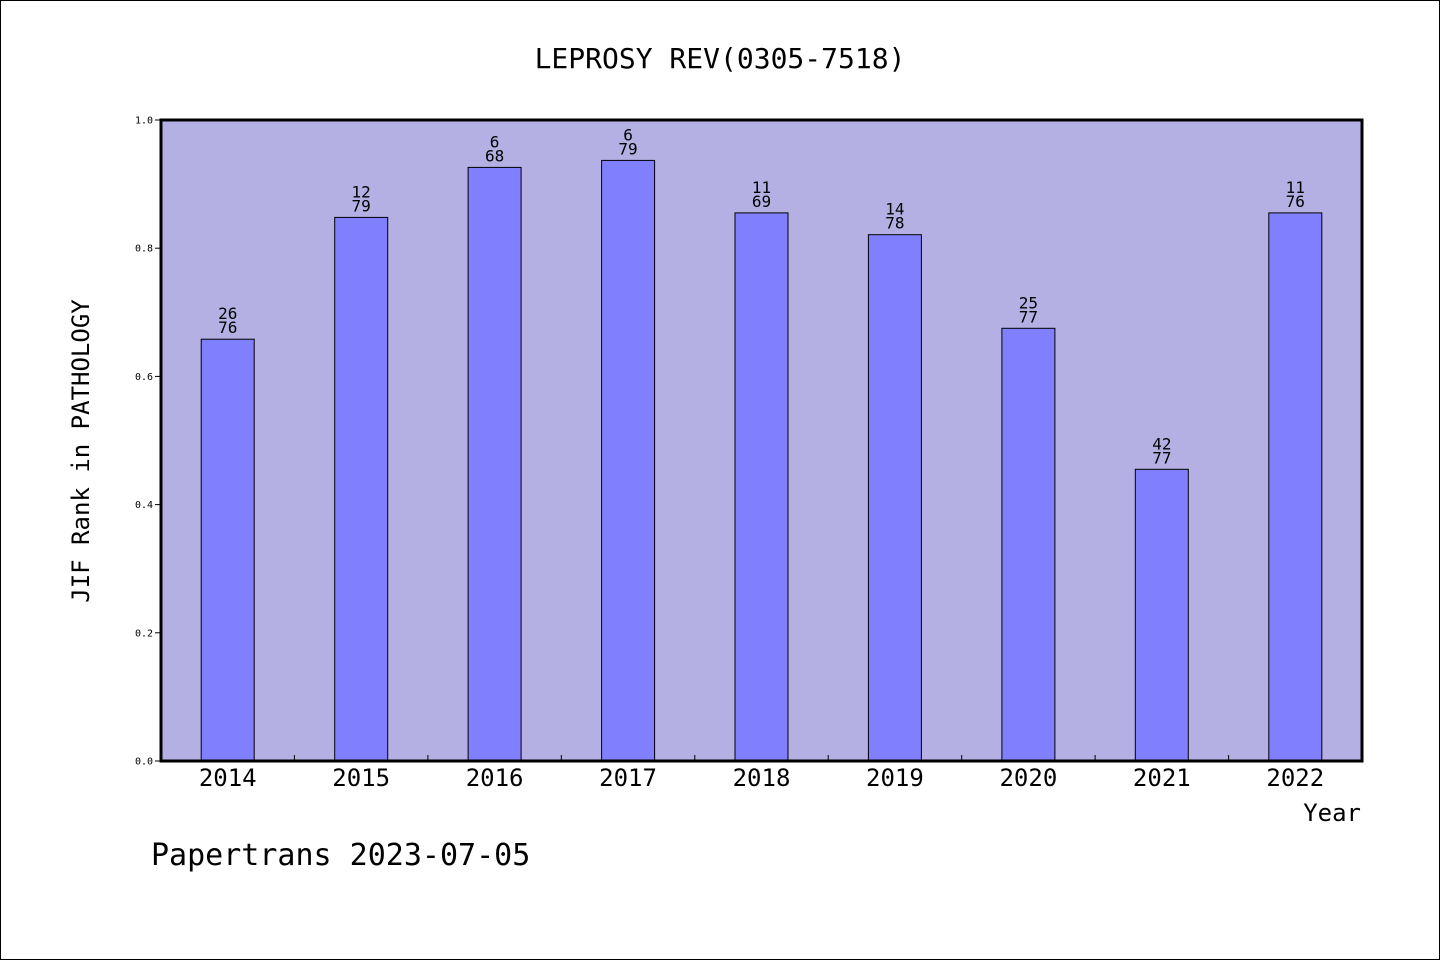 The image size is (1440, 960). Describe the element at coordinates (627, 148) in the screenshot. I see `data-label-total-2017: 79` at that location.